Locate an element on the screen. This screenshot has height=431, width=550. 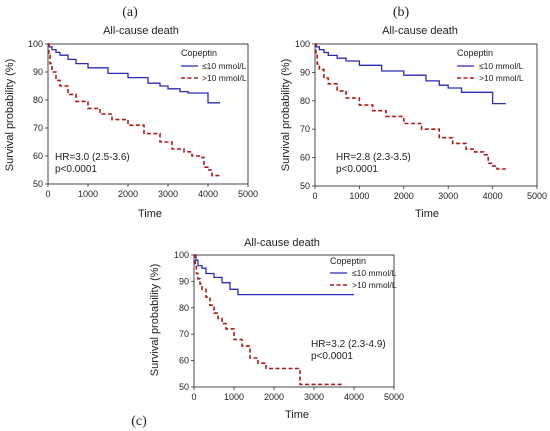
hazard-ratio-annotation: HR=3.2 (2.3-4.9) is located at coordinates (348, 344).